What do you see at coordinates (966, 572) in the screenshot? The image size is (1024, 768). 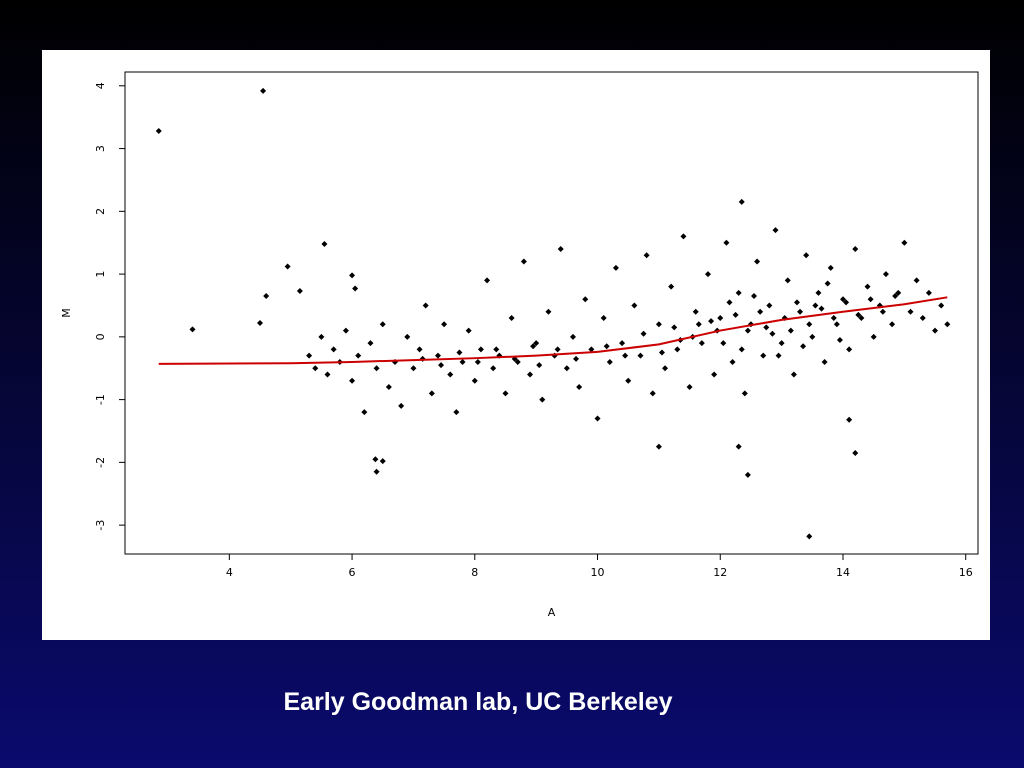 I see `x-tick-label: 16` at bounding box center [966, 572].